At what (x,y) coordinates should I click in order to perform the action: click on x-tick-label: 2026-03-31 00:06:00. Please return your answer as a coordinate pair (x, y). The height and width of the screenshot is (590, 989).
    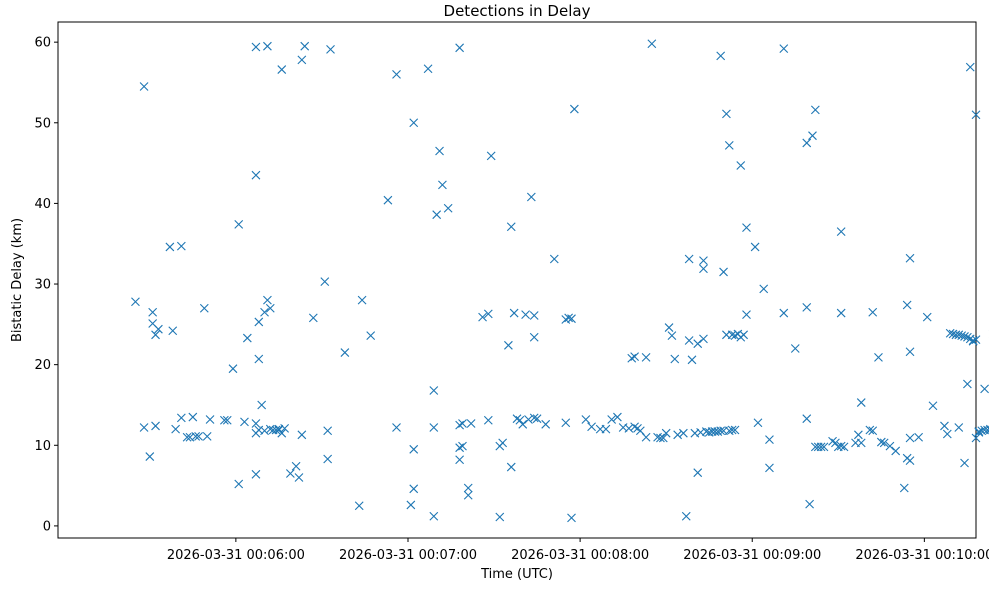
    Looking at the image, I should click on (236, 555).